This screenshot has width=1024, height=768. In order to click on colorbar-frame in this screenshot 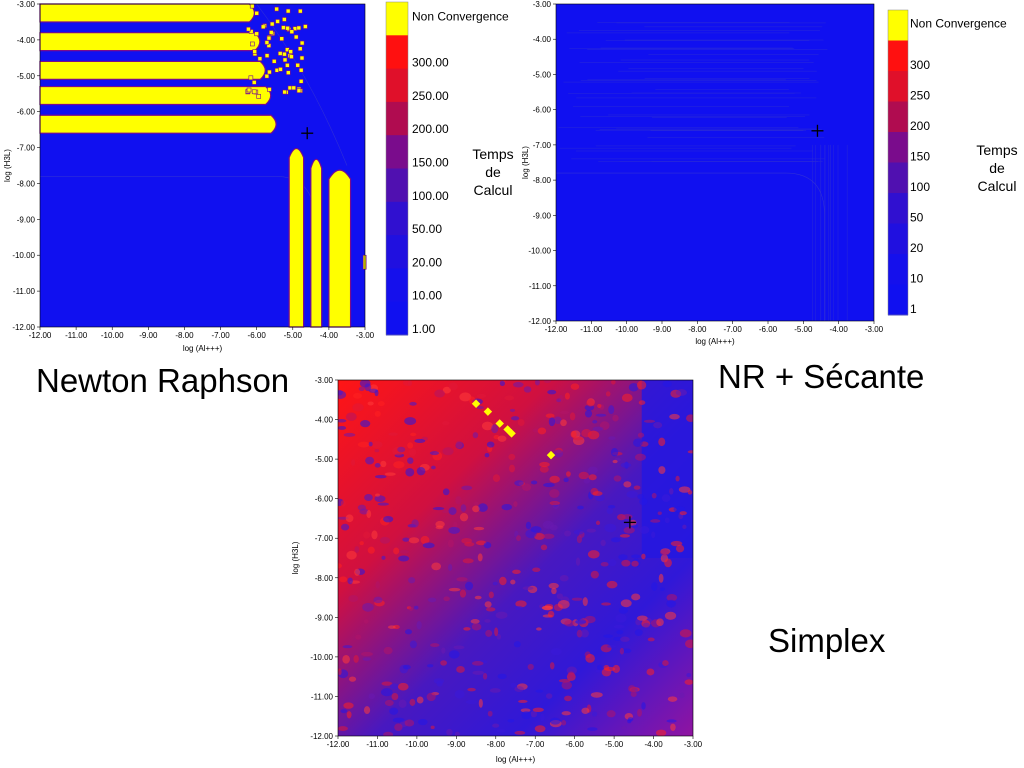, I will do `click(898, 162)`.